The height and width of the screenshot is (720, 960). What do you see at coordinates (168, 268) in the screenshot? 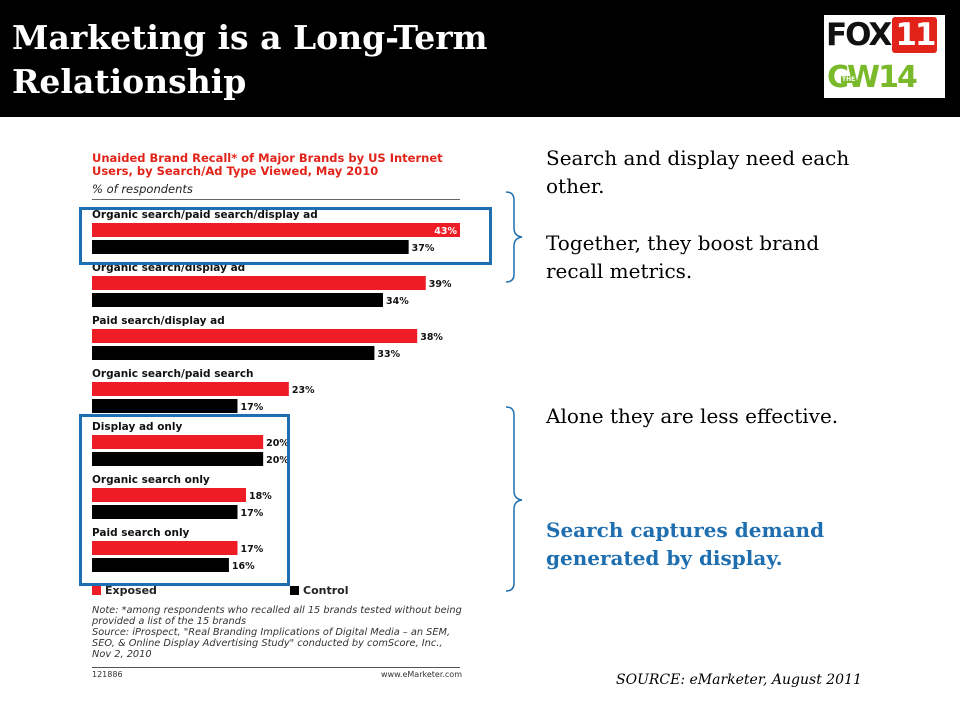
I see `category-label-organic-search-display-ad: Organic search/display ad` at bounding box center [168, 268].